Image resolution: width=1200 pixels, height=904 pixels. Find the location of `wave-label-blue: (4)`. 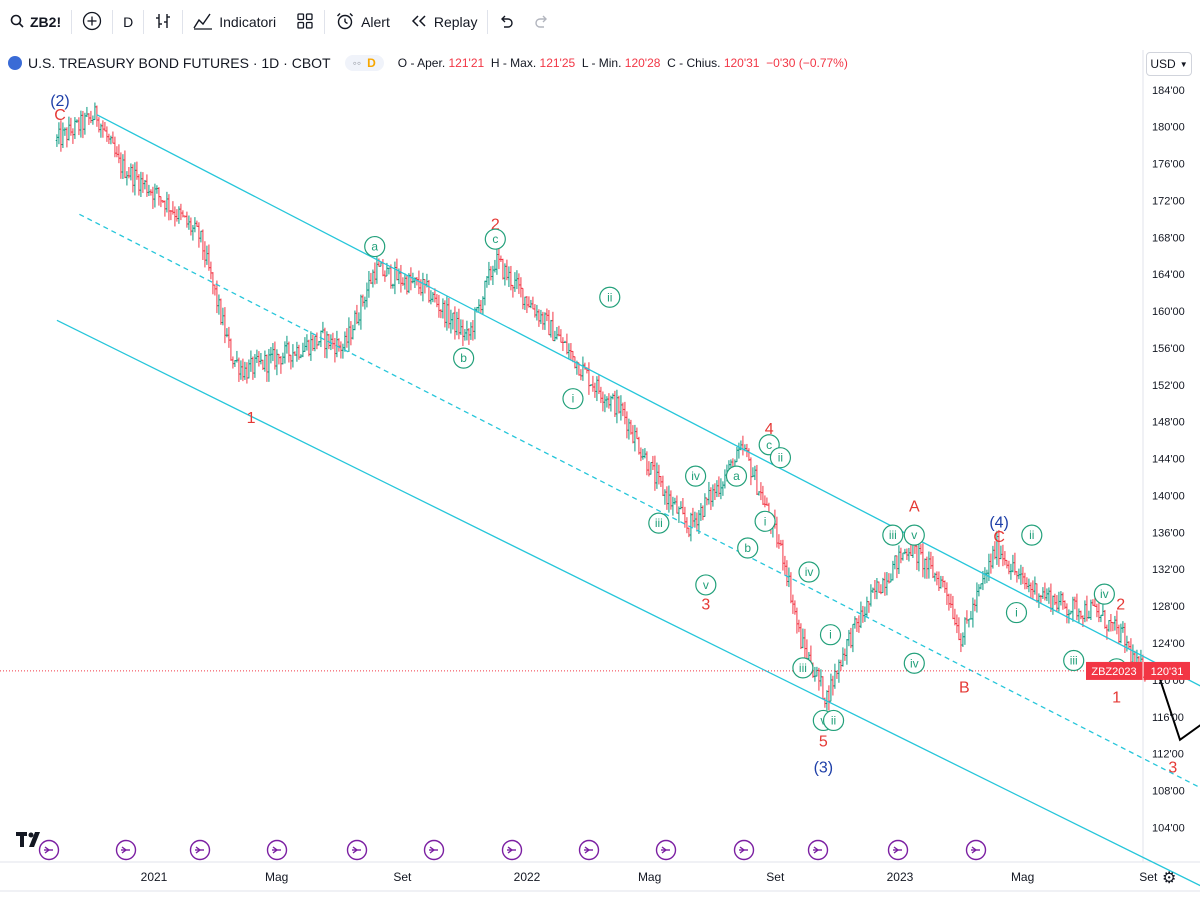

wave-label-blue: (4) is located at coordinates (999, 522).